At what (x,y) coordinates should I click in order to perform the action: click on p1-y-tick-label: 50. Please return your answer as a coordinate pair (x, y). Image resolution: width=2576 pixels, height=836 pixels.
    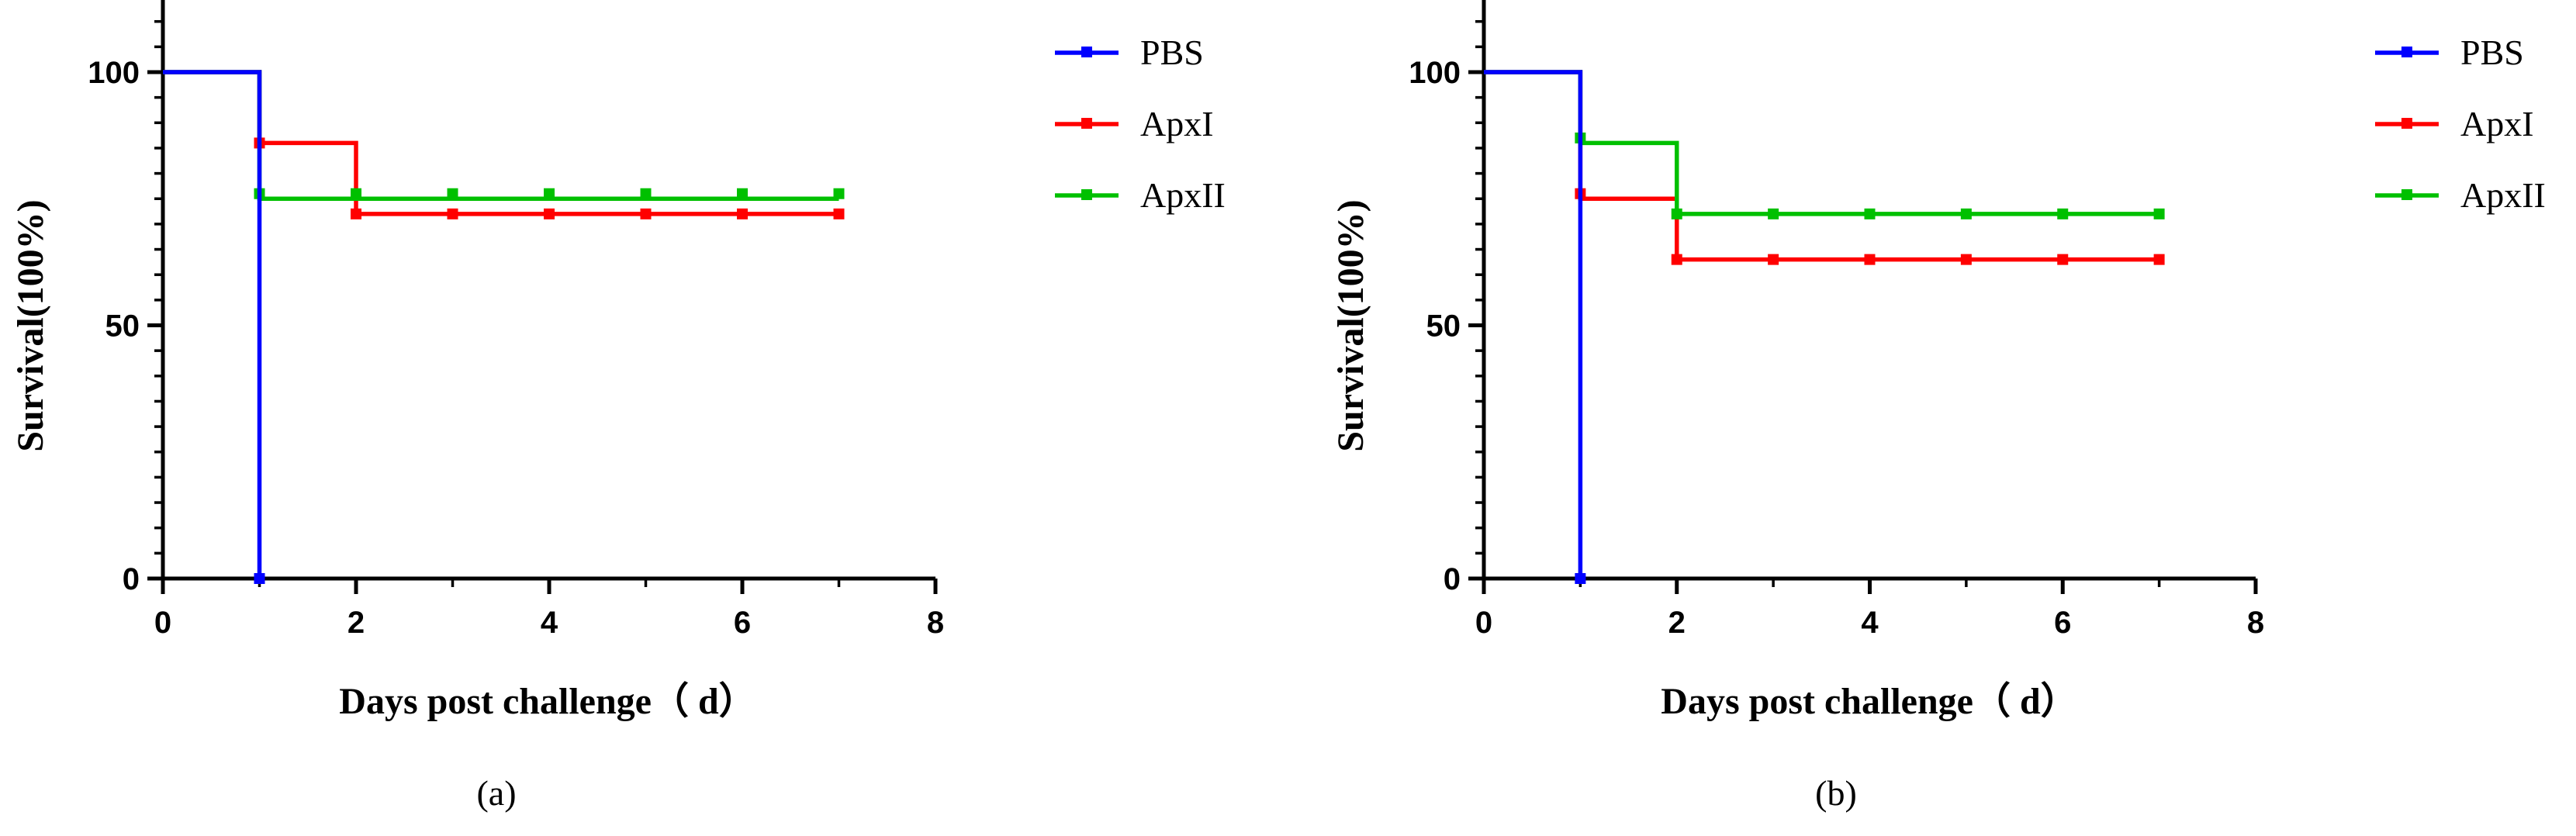
    Looking at the image, I should click on (1443, 326).